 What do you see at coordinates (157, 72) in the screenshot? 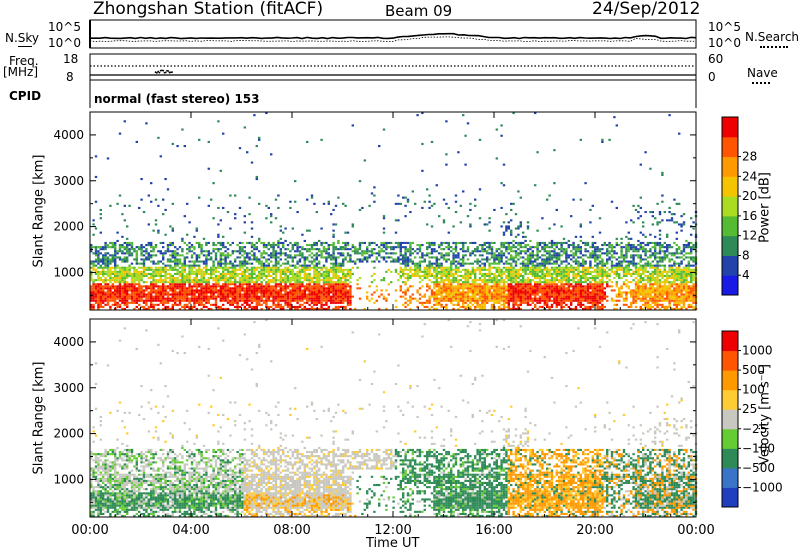
I see `freq-dot` at bounding box center [157, 72].